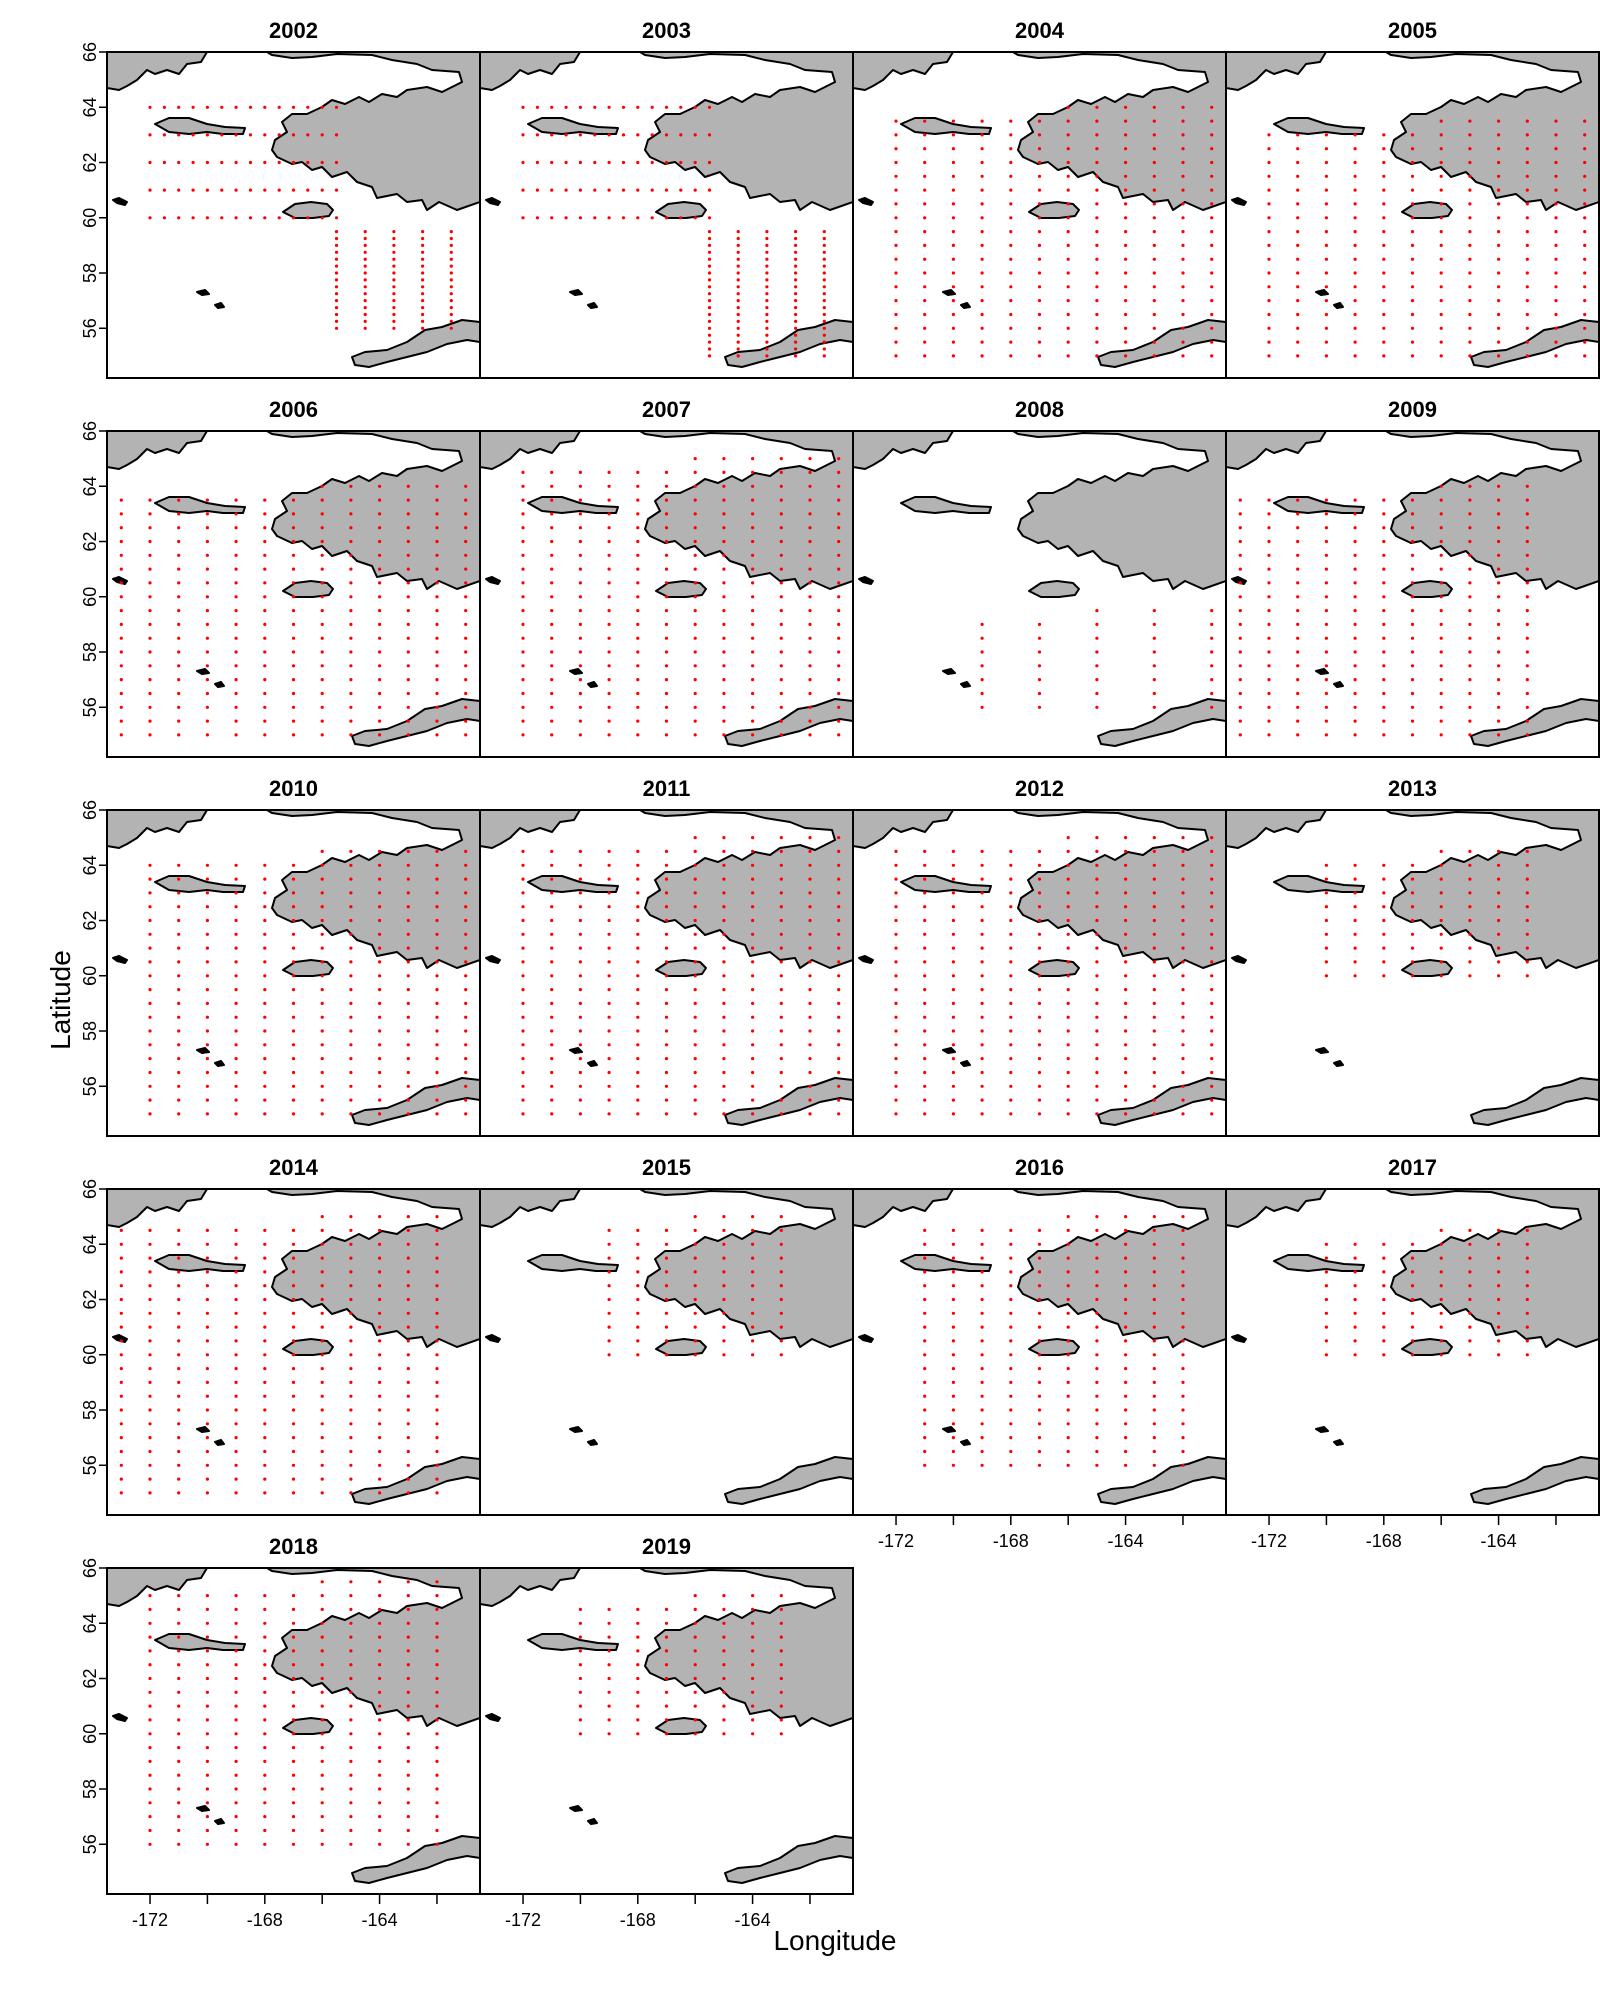 This screenshot has height=2000, width=1600. What do you see at coordinates (1383, 610) in the screenshot?
I see `panel-2009-stations` at bounding box center [1383, 610].